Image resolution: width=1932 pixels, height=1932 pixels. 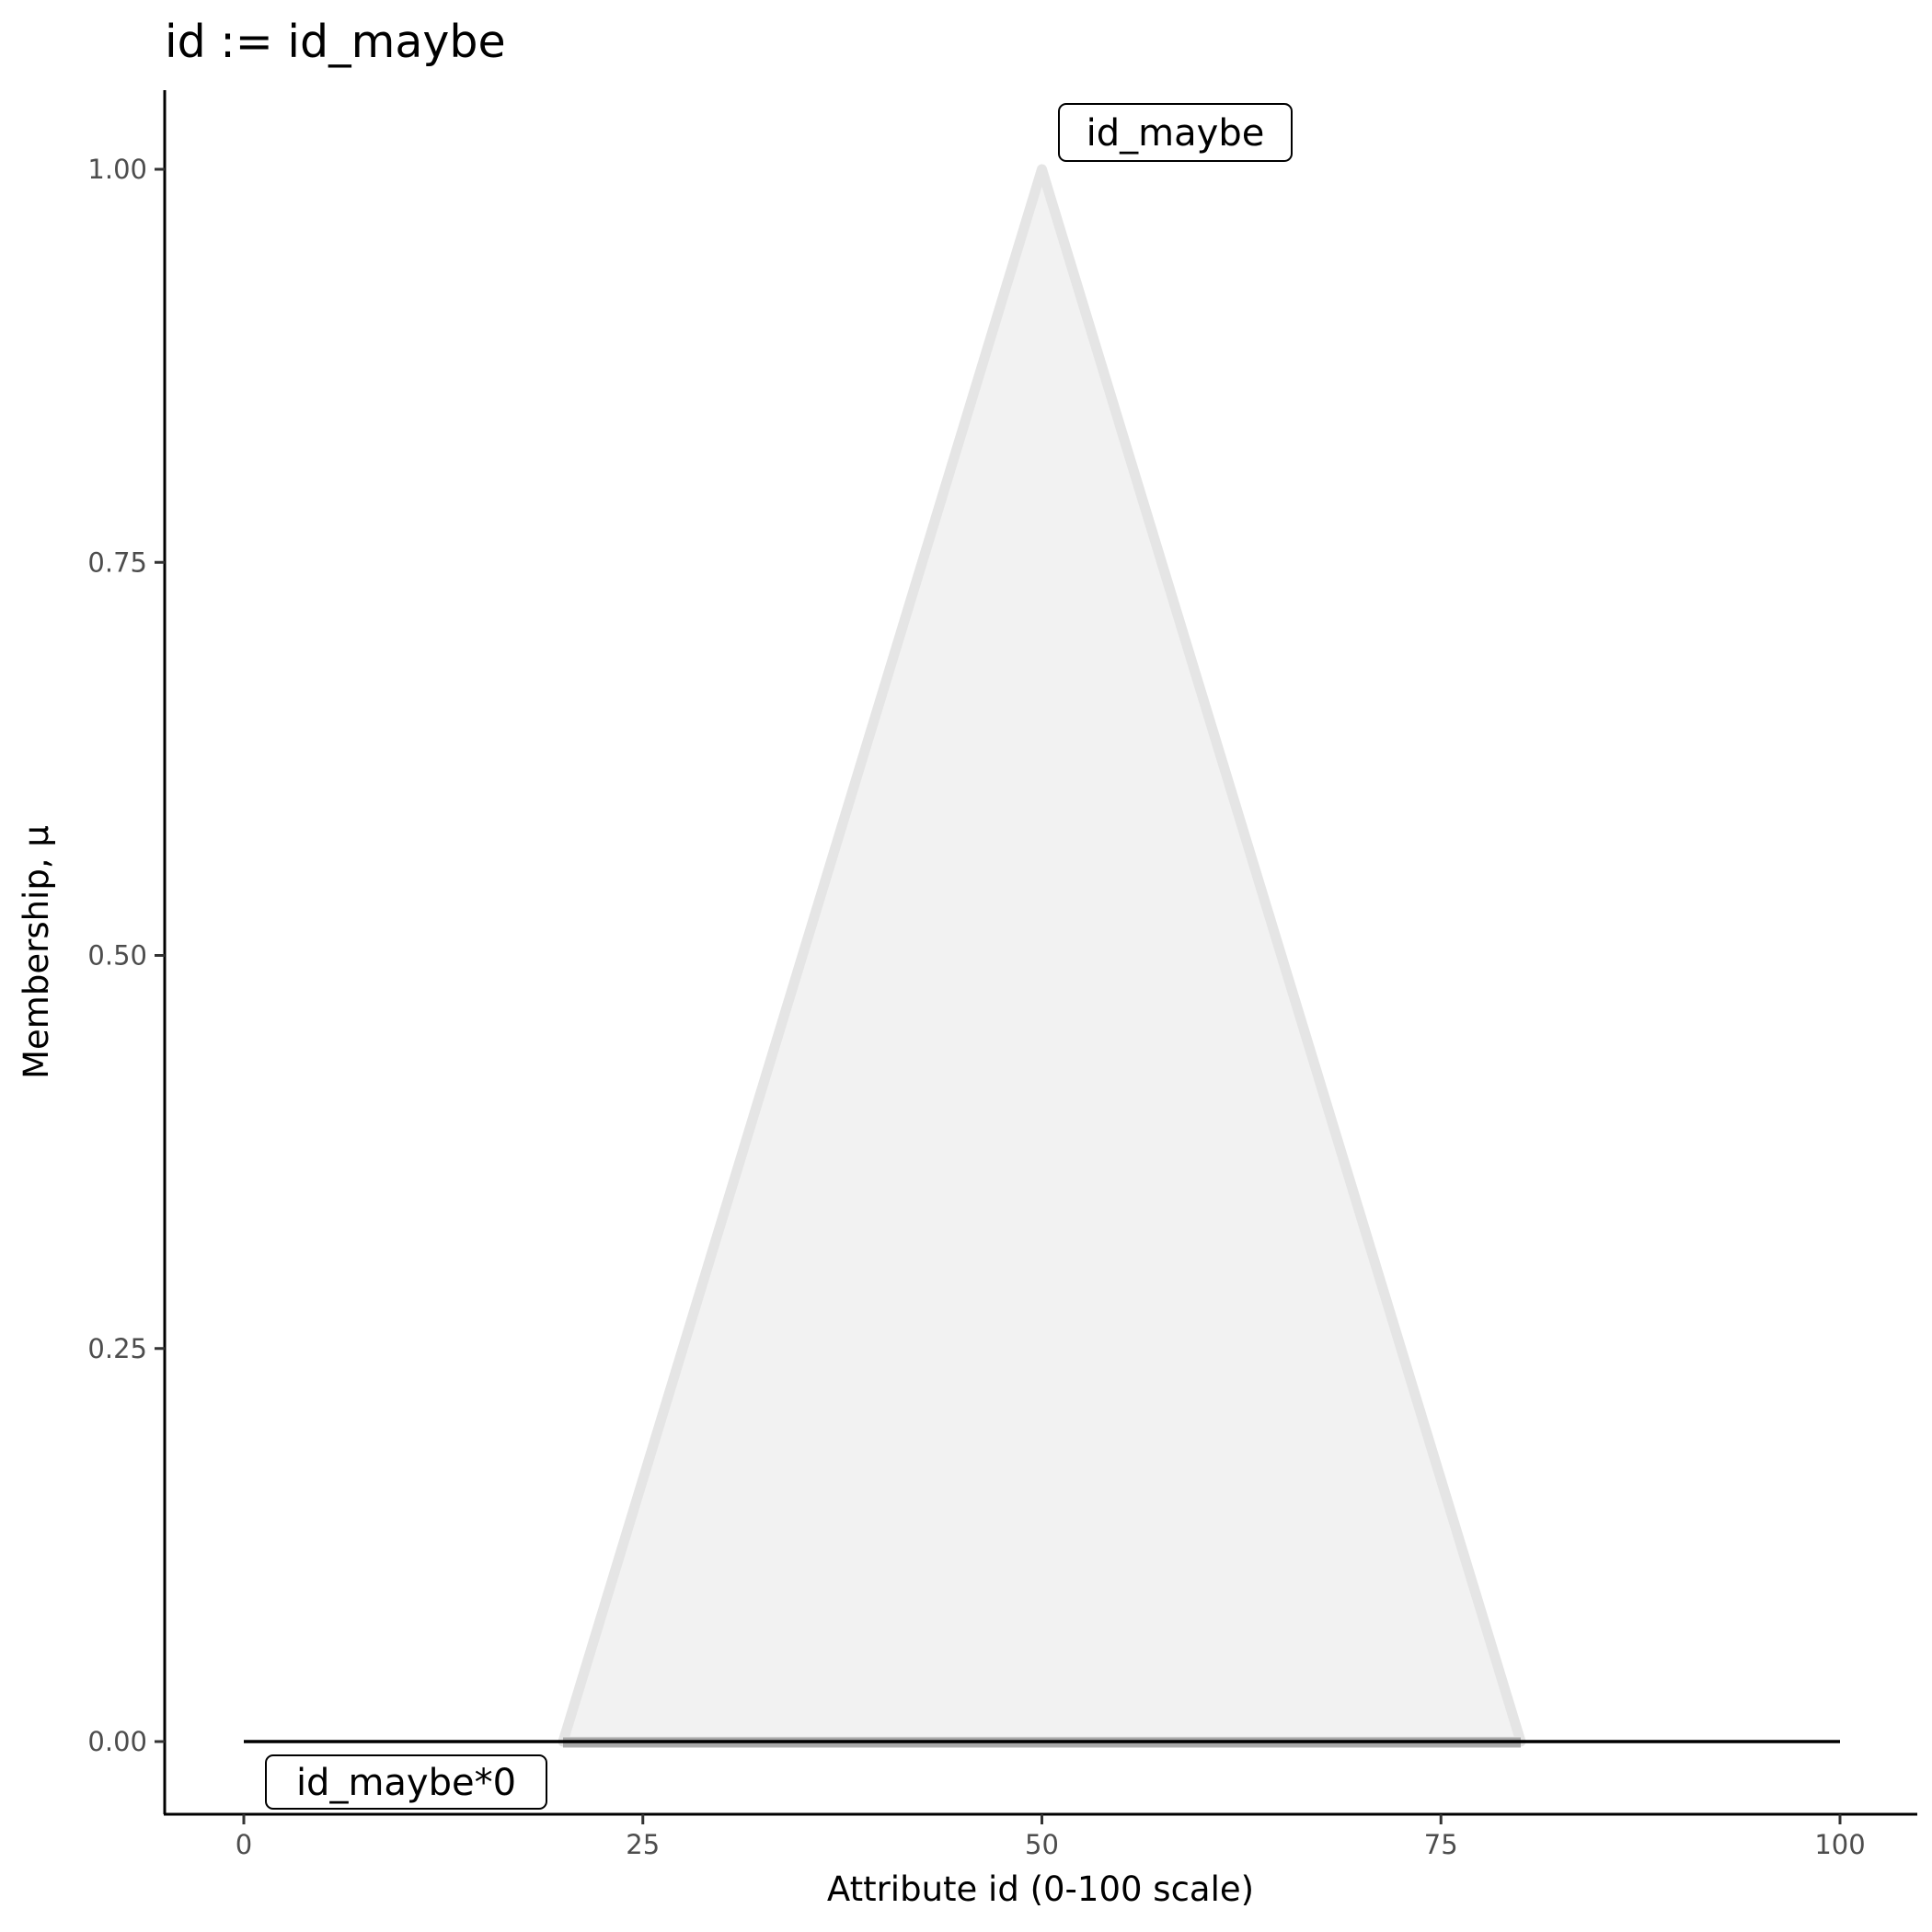 I want to click on y-tick-label: 0.25, so click(x=117, y=1348).